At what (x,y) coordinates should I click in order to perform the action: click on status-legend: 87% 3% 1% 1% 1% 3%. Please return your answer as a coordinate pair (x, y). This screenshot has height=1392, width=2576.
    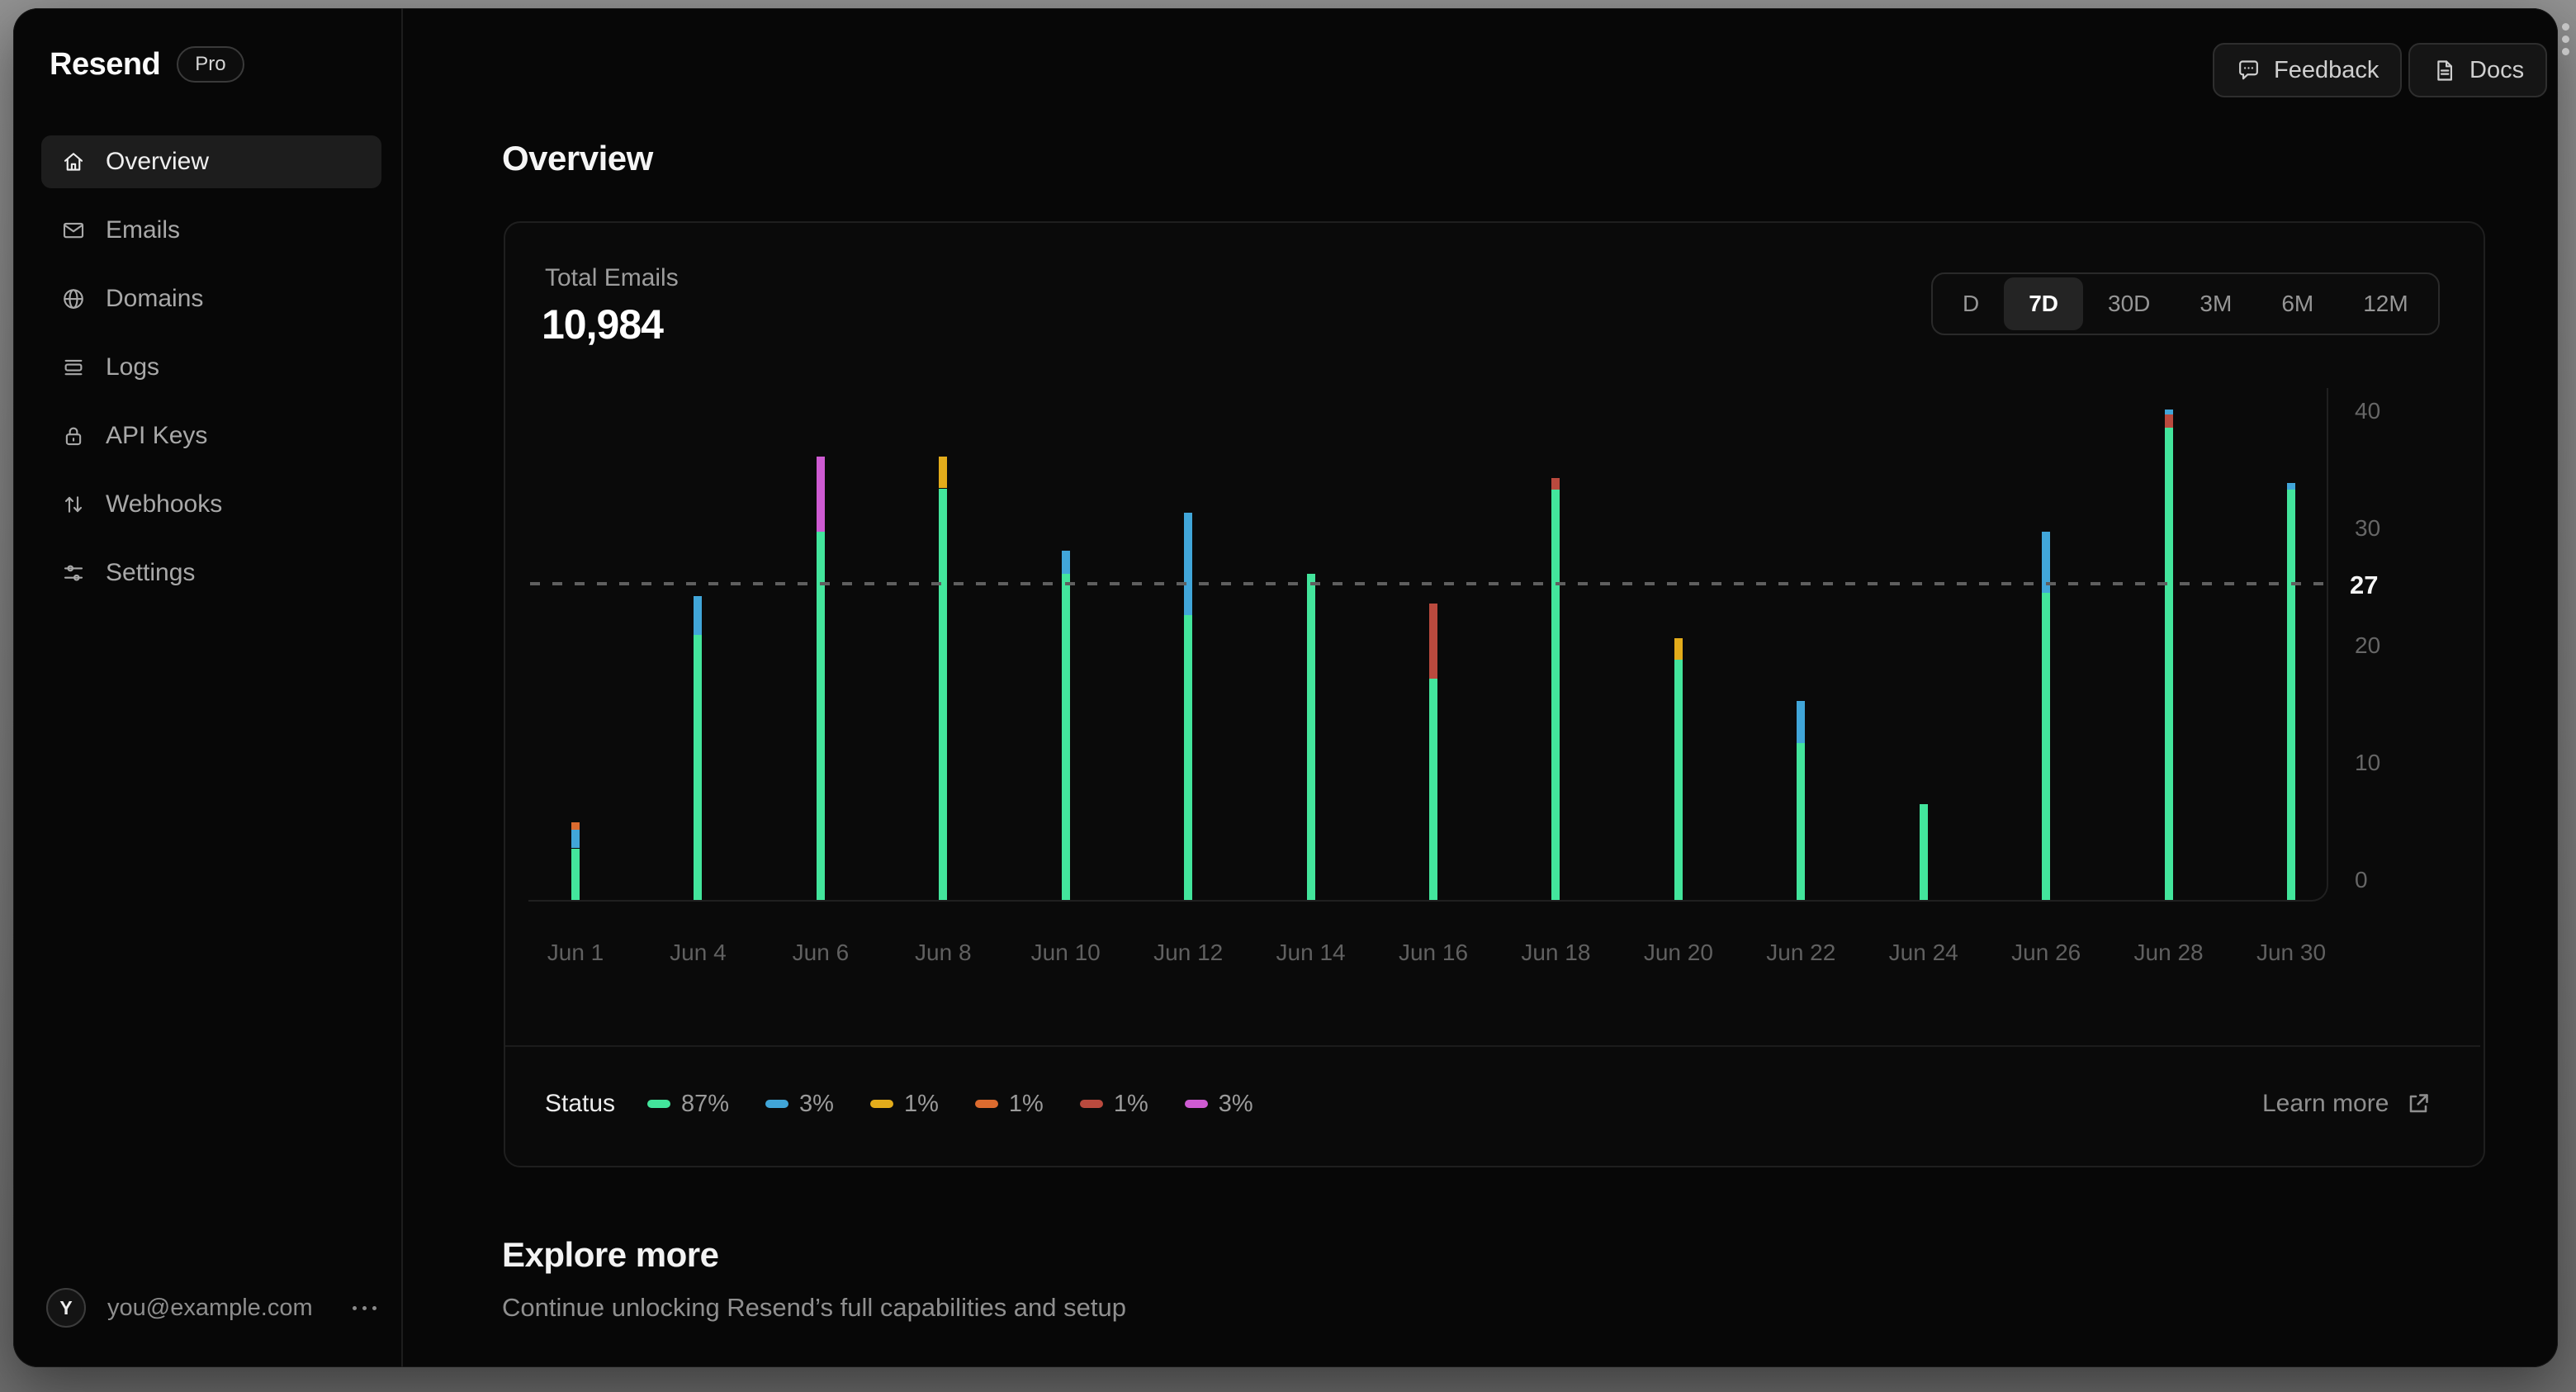
    Looking at the image, I should click on (950, 1104).